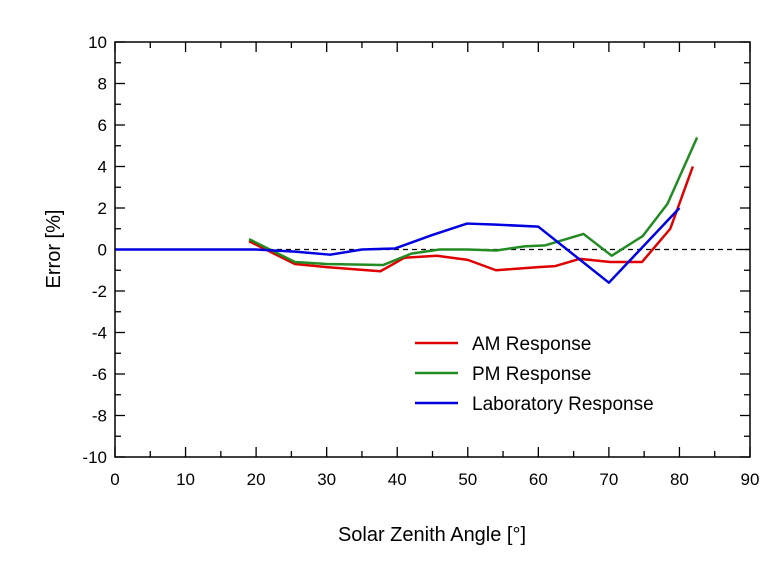 The image size is (770, 572). Describe the element at coordinates (102, 84) in the screenshot. I see `y-tick-label: 8` at that location.